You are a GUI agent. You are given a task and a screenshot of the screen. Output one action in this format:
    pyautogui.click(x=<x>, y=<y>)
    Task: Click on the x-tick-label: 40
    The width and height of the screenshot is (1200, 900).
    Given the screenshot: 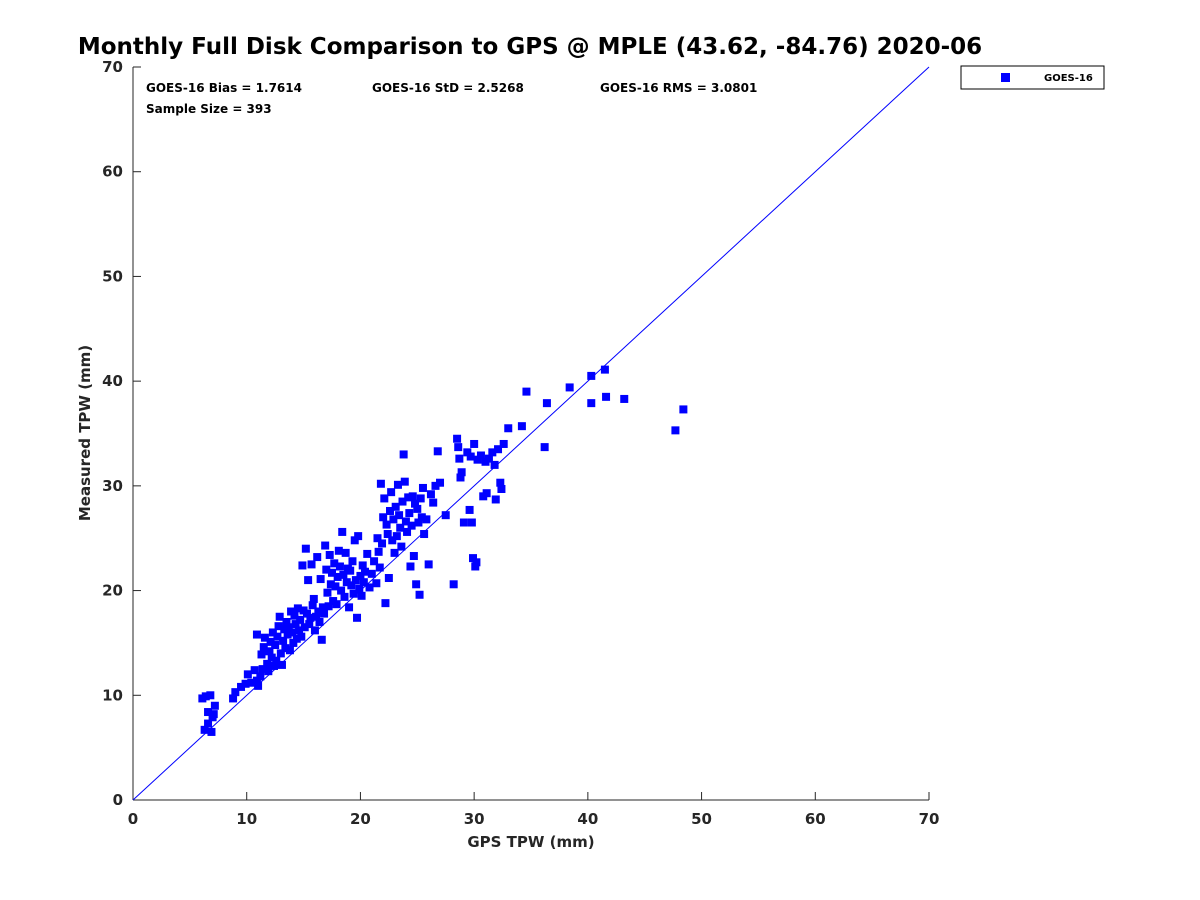 What is the action you would take?
    pyautogui.click(x=587, y=819)
    